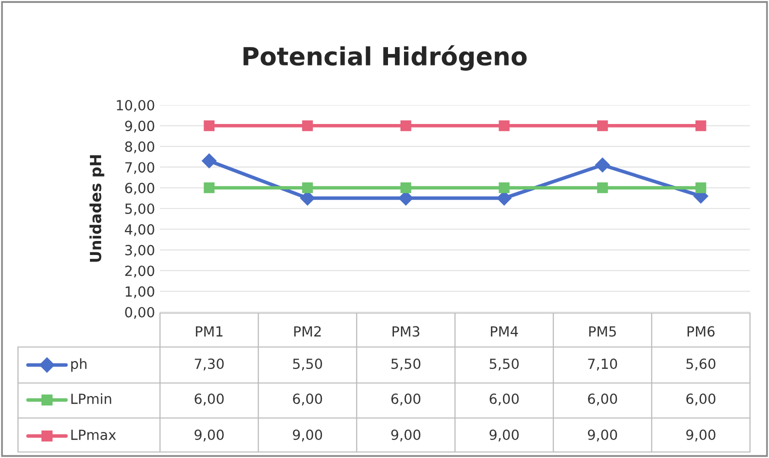  Describe the element at coordinates (406, 331) in the screenshot. I see `x-tick-label: PM3` at that location.